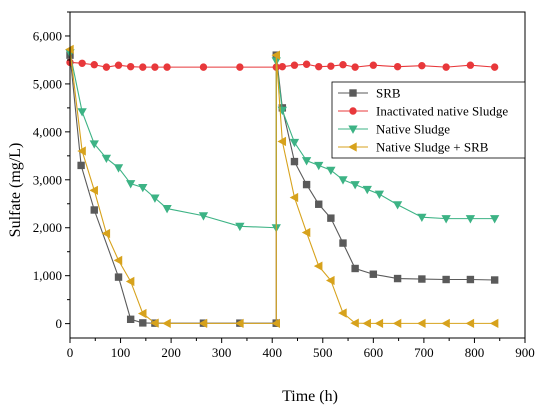  I want to click on y-tick-label: 3,000, so click(47, 179).